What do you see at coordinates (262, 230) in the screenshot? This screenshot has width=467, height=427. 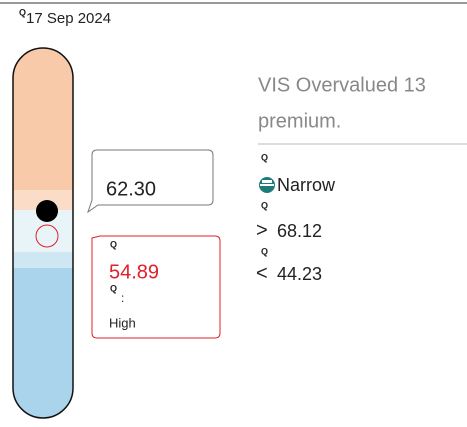 I see `detail-symbol: >` at bounding box center [262, 230].